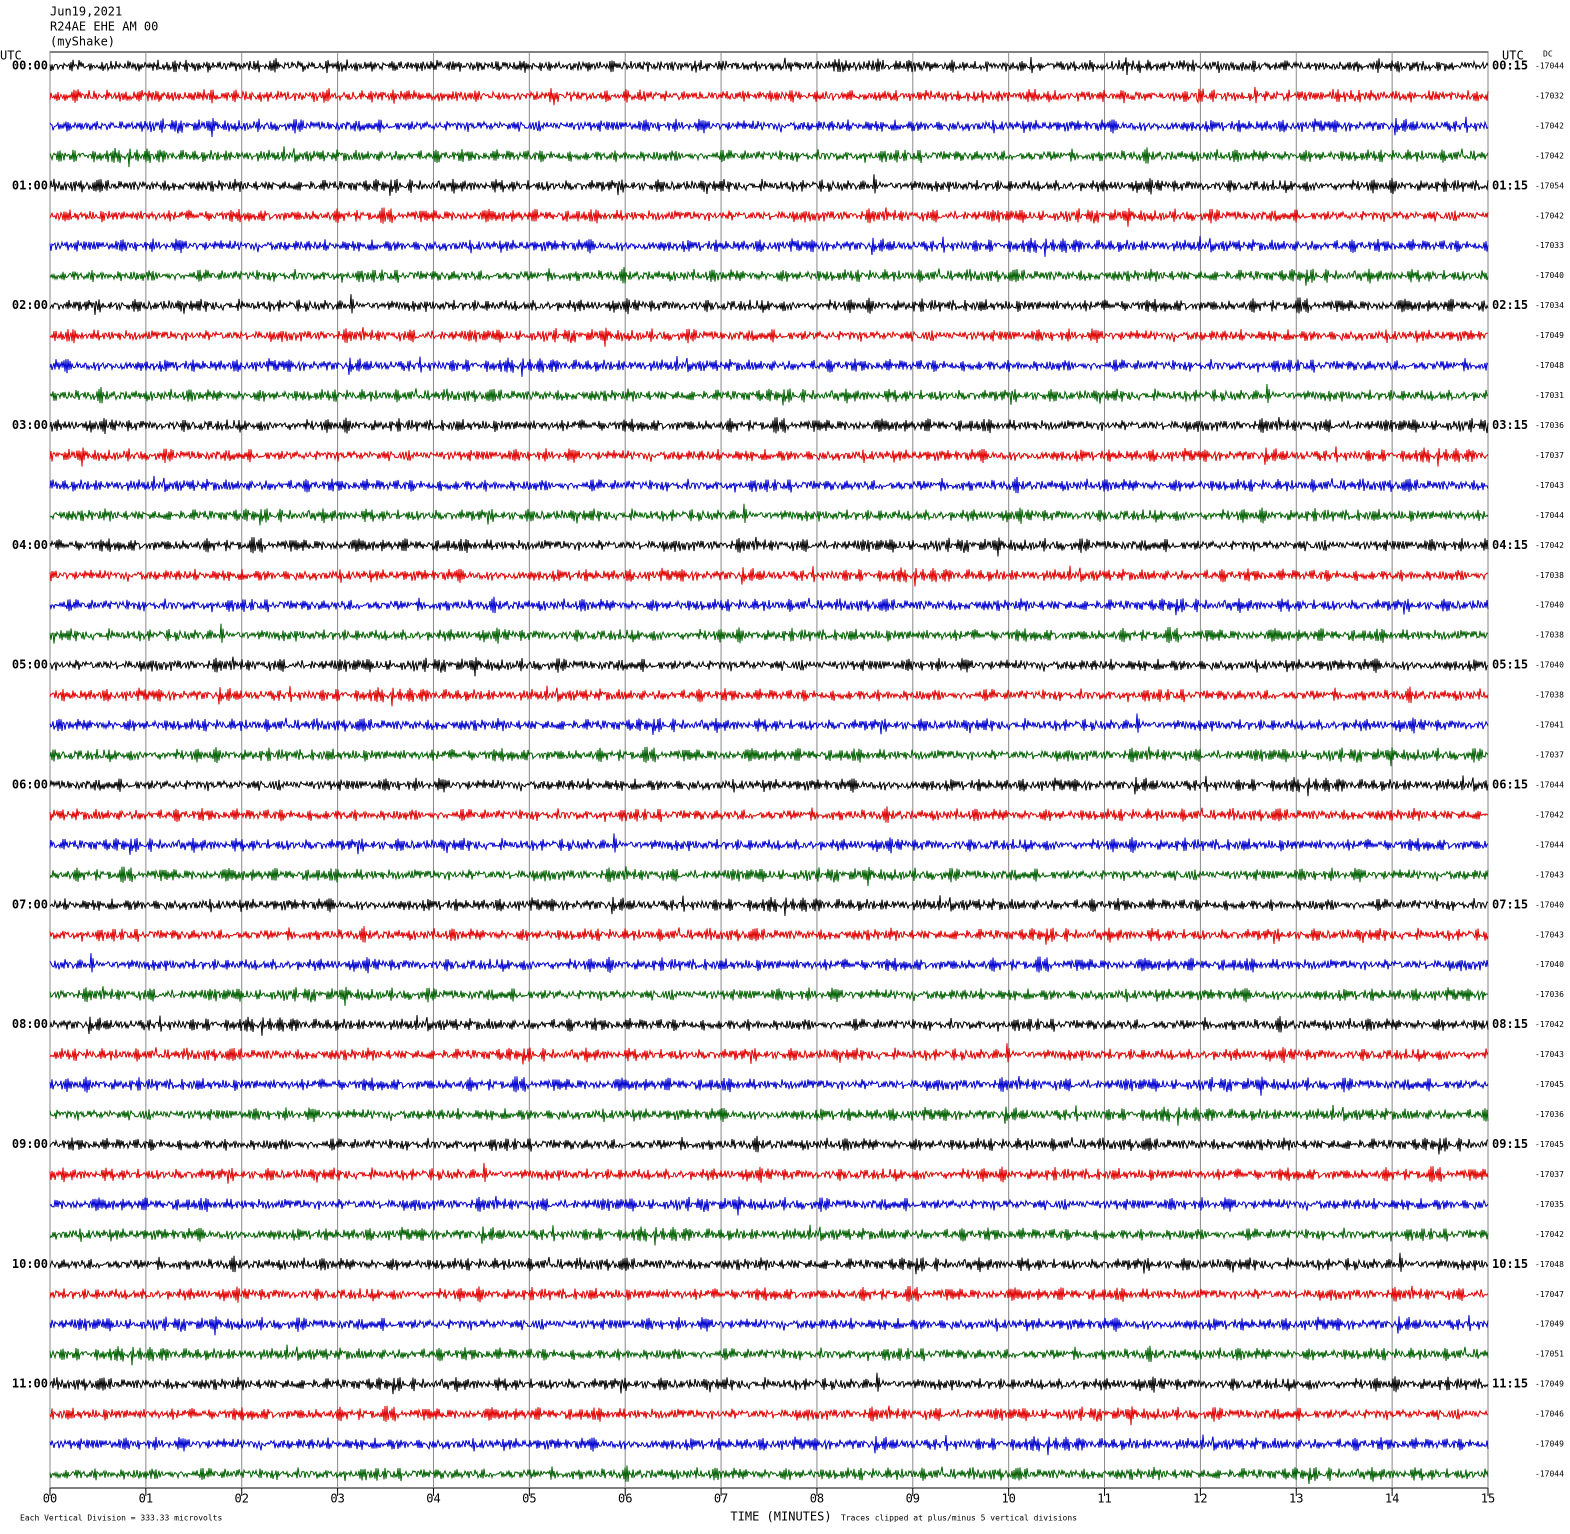  Describe the element at coordinates (30, 305) in the screenshot. I see `left-time-label: 02:00` at that location.